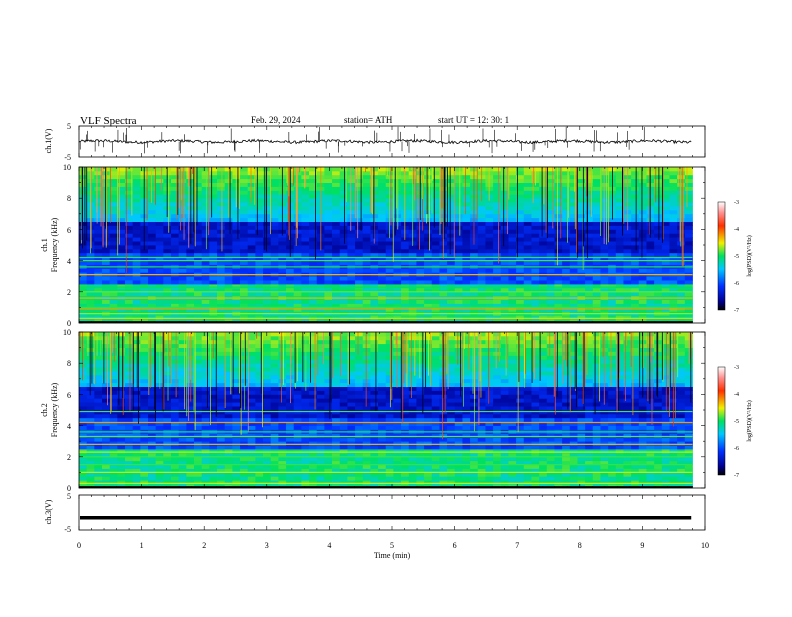 The image size is (792, 617). I want to click on ch1-ytick-top: 5, so click(69, 126).